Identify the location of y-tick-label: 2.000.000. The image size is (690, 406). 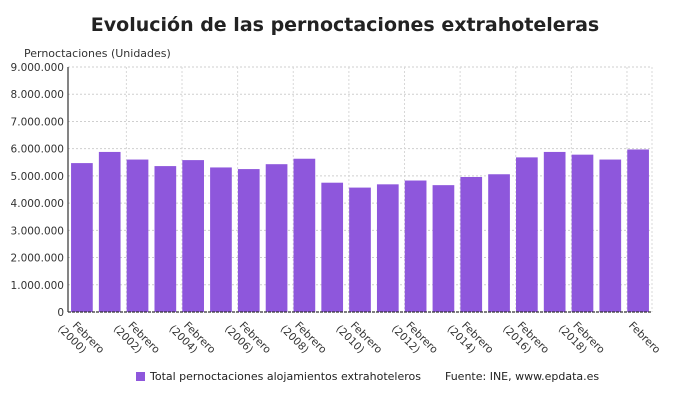
(37, 259).